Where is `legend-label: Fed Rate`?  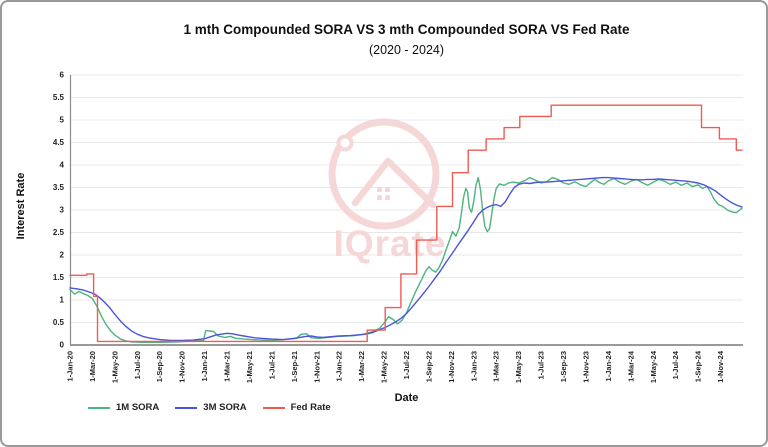
legend-label: Fed Rate is located at coordinates (310, 407).